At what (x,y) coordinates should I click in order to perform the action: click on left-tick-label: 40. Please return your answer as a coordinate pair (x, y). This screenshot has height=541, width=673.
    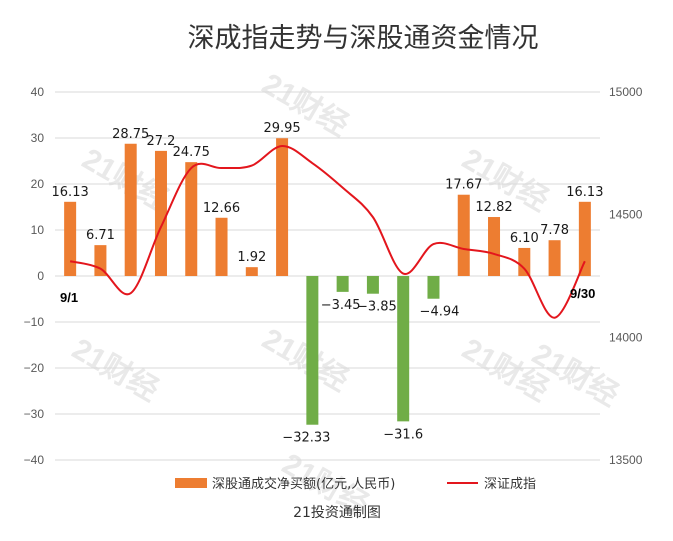
    Looking at the image, I should click on (38, 92).